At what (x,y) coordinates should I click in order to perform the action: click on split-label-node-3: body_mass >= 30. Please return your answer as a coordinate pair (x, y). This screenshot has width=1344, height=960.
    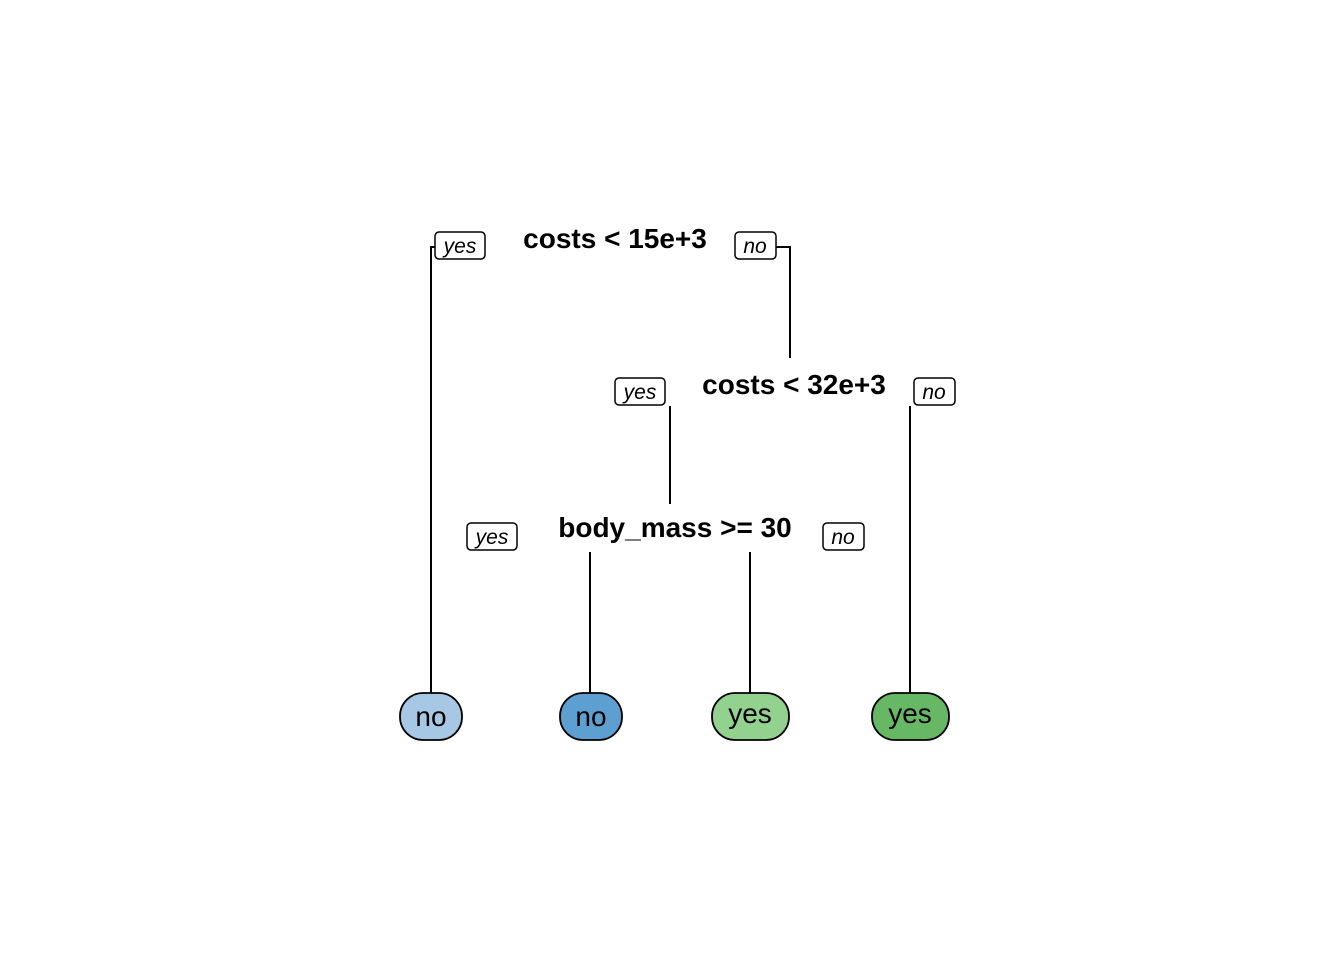
    Looking at the image, I should click on (674, 527).